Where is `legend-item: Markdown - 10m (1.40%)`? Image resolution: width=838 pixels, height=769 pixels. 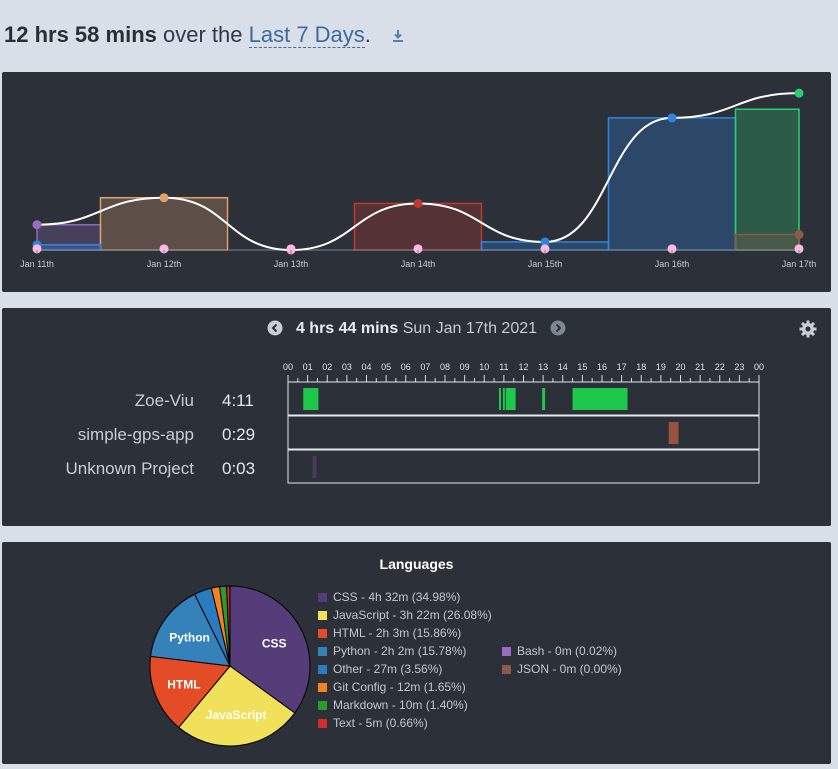
legend-item: Markdown - 10m (1.40%) is located at coordinates (393, 705).